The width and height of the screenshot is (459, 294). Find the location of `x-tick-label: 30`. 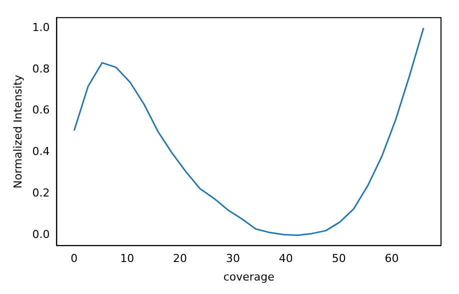

x-tick-label: 30 is located at coordinates (233, 259).